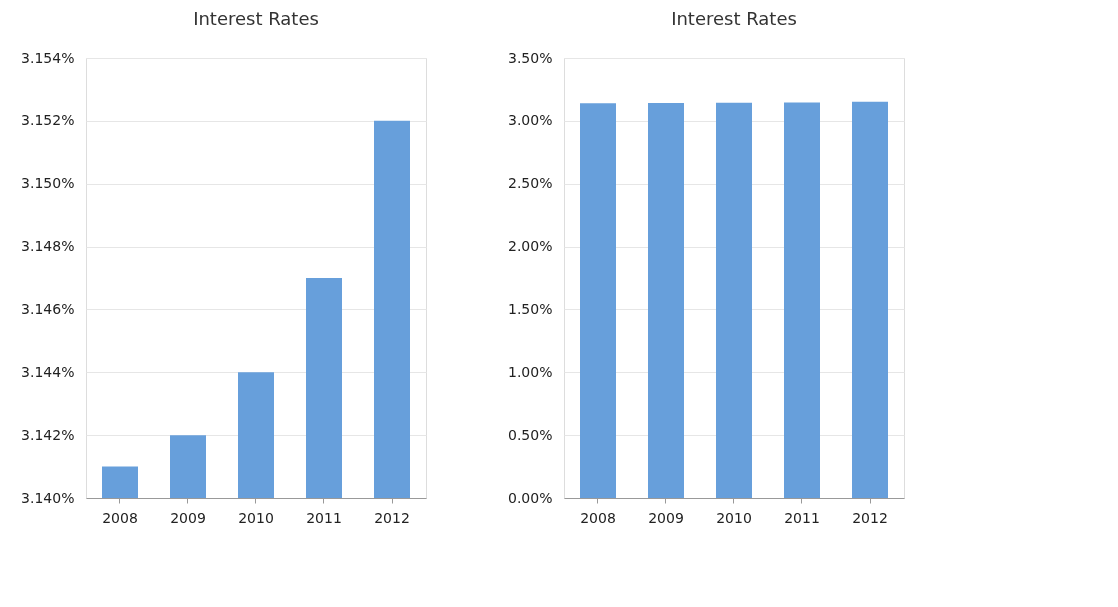 This screenshot has width=1118, height=607. Describe the element at coordinates (48, 497) in the screenshot. I see `y-tick-label: 3.140%` at that location.